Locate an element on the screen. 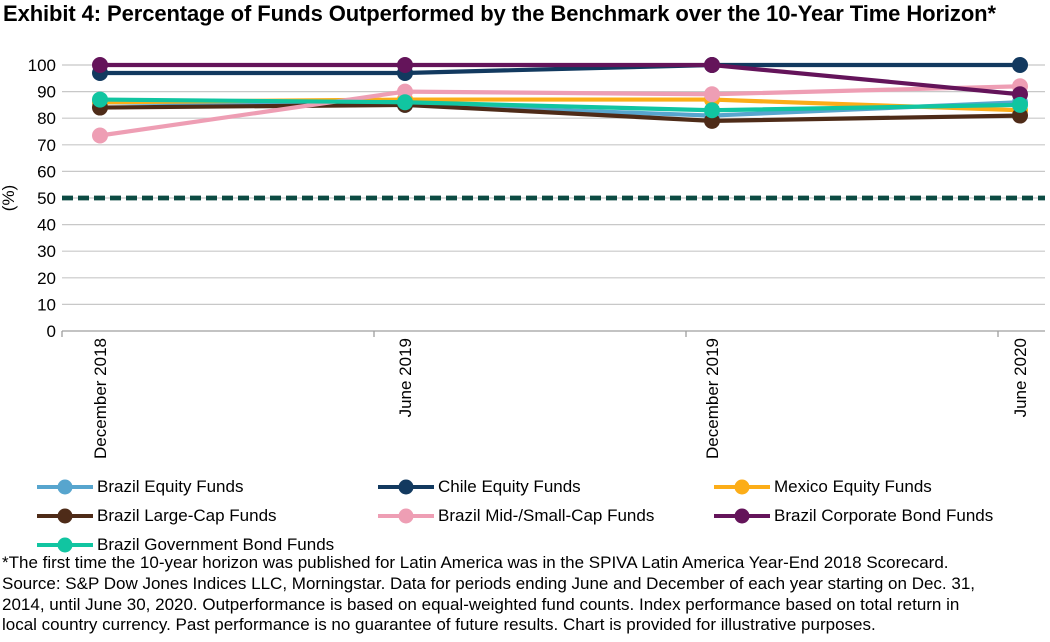 This screenshot has height=642, width=1050. legend-label: Brazil Large-Cap Funds is located at coordinates (187, 515).